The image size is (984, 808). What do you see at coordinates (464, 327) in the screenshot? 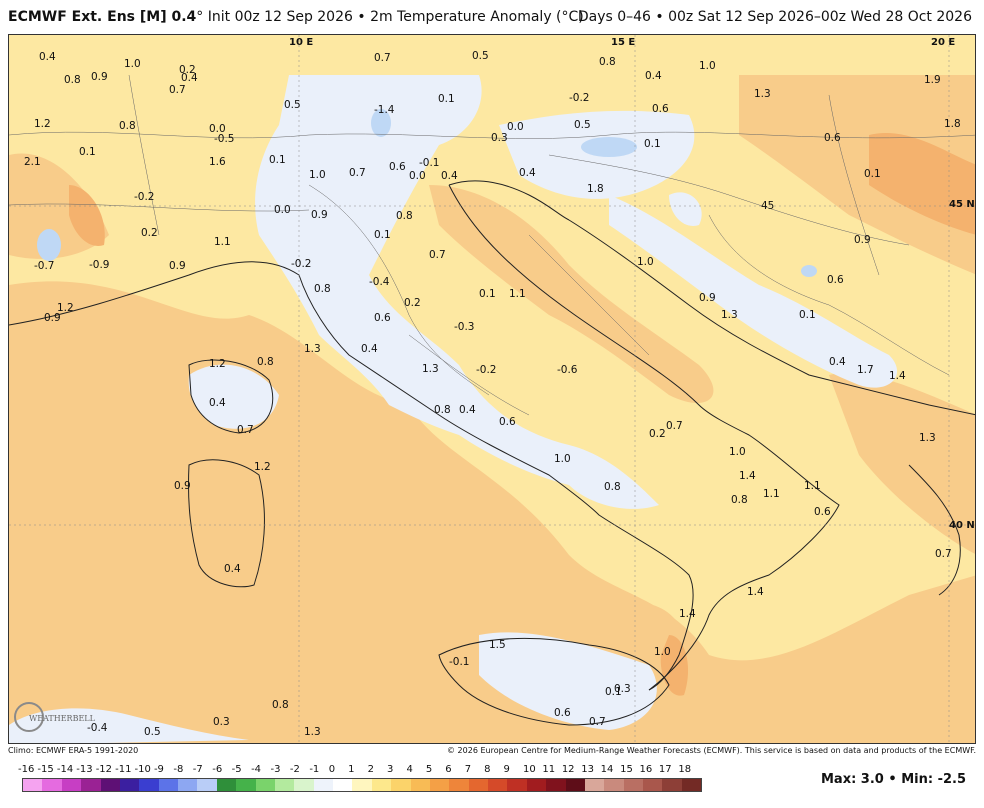
I see `anomaly-value-label: -0.3` at bounding box center [464, 327].